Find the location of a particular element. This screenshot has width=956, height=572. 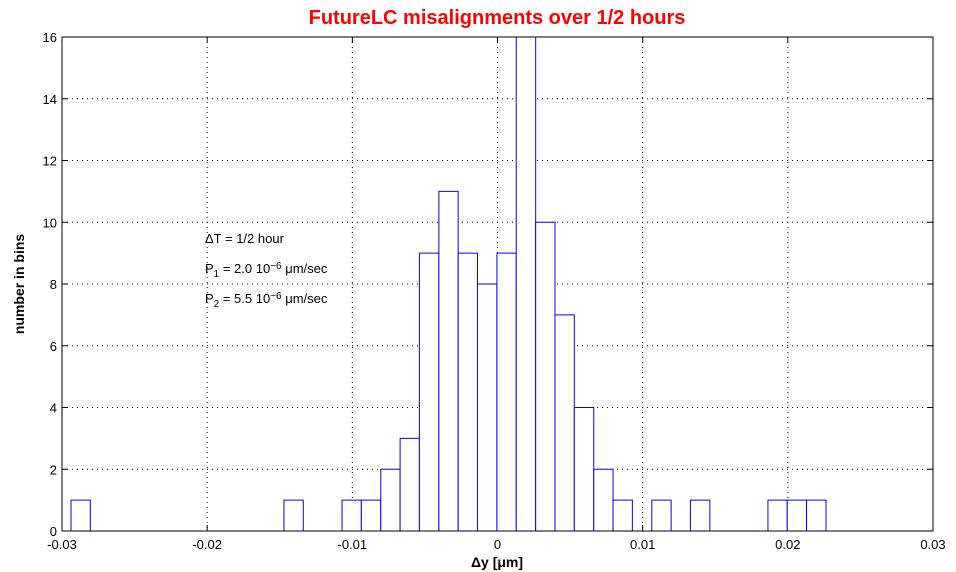

y-tick-label: 16 is located at coordinates (50, 37).